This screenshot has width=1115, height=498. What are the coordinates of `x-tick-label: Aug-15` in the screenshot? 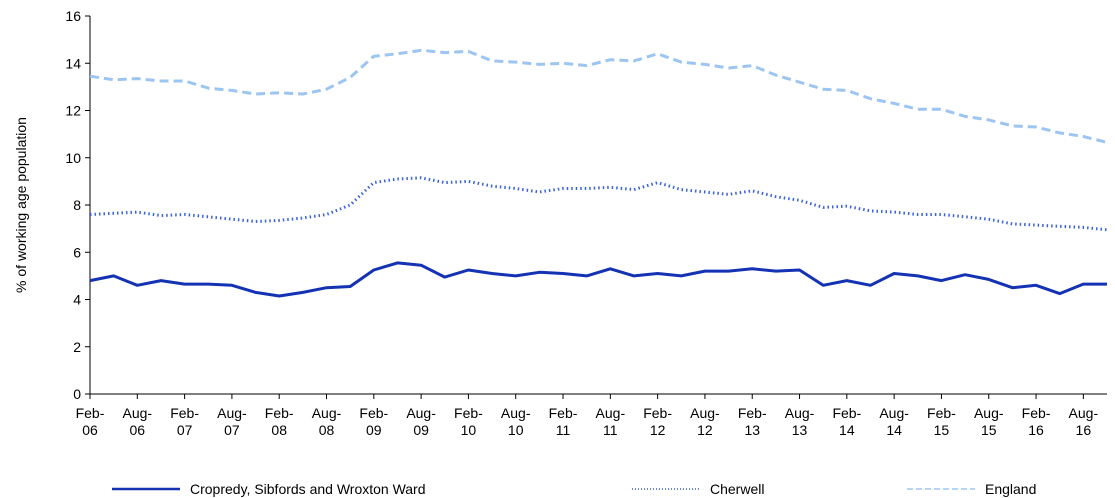 It's located at (989, 421).